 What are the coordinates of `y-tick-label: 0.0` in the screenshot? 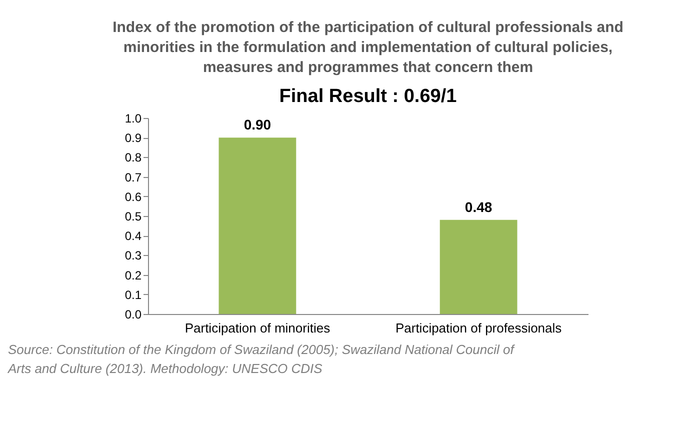 It's located at (133, 315).